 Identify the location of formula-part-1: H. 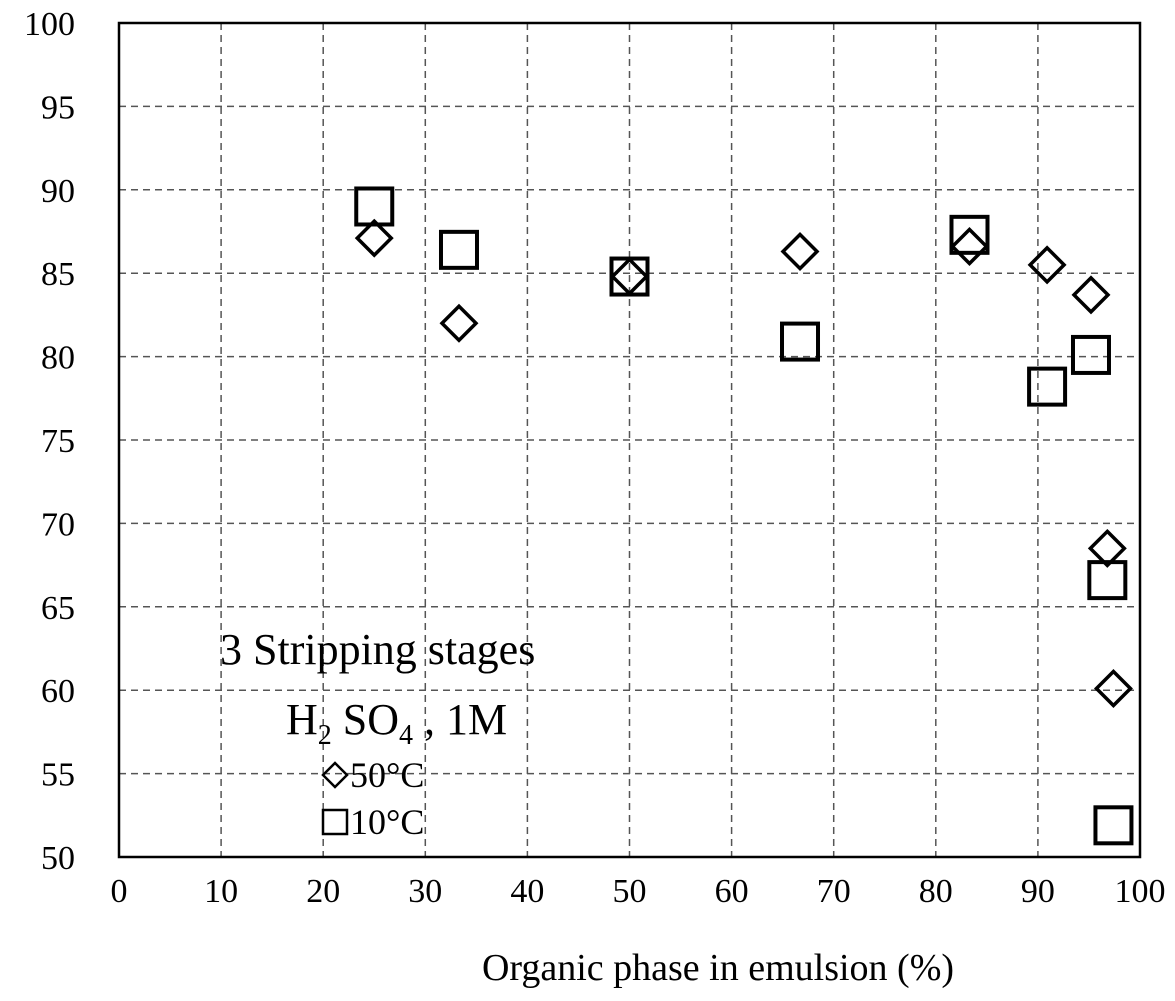
(302, 719).